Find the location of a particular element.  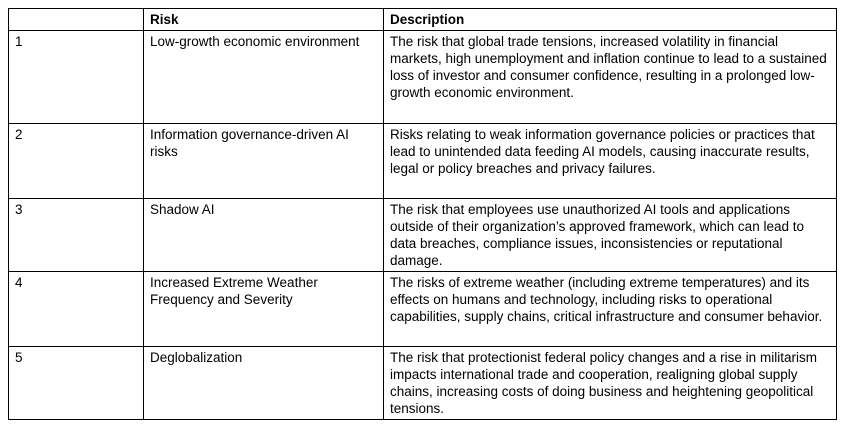

header-cell-risk: Risk is located at coordinates (263, 19).